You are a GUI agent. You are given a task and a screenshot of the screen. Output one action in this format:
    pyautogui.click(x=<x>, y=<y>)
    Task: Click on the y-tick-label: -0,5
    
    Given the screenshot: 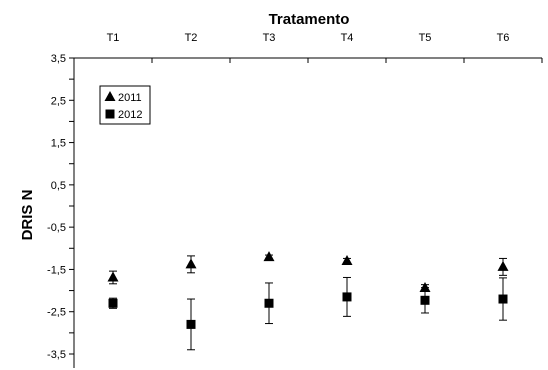 What is the action you would take?
    pyautogui.click(x=56, y=228)
    